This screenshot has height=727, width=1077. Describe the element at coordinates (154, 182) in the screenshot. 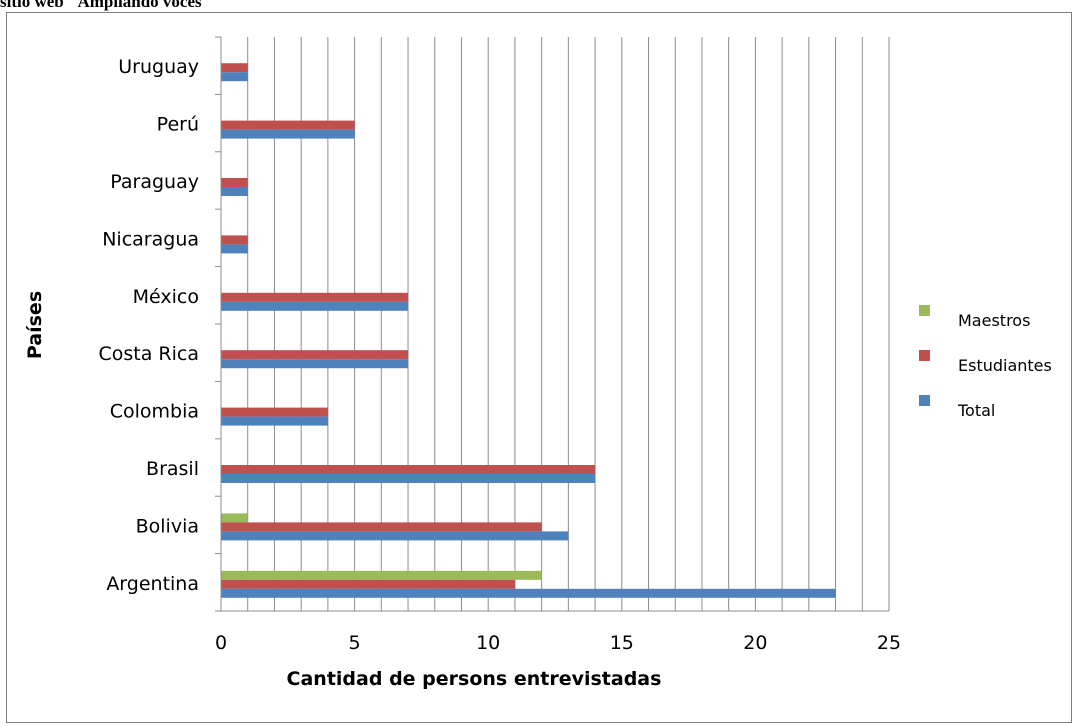

I see `category-label: Paraguay` at that location.